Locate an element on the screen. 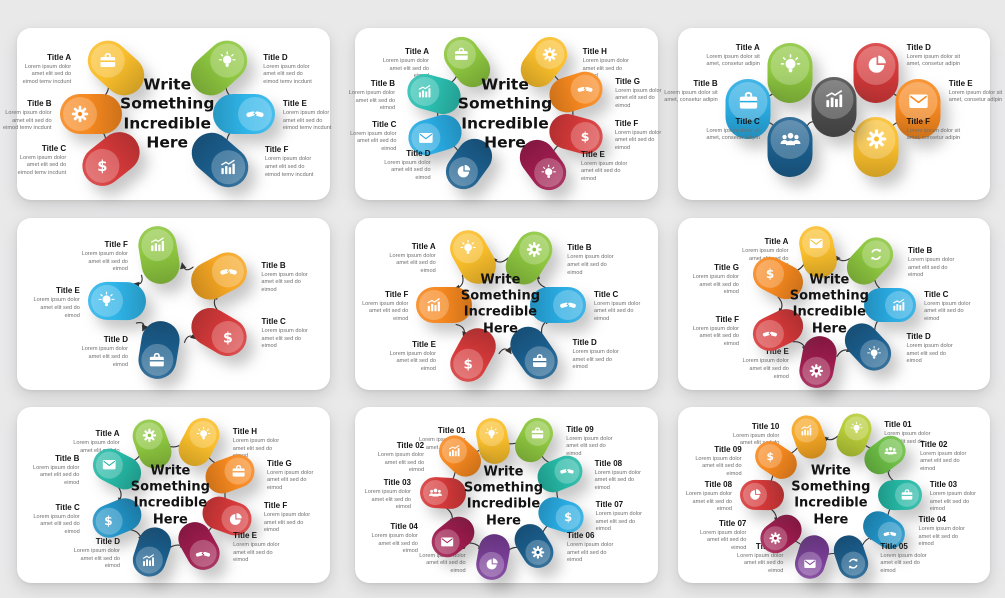  cylinder-title-d is located at coordinates (219, 67).